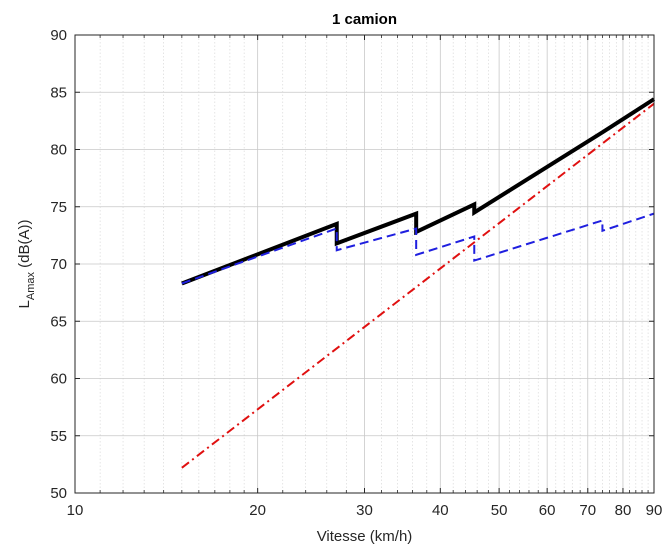  Describe the element at coordinates (365, 536) in the screenshot. I see `x-axis-label: Vitesse (km/h)` at that location.